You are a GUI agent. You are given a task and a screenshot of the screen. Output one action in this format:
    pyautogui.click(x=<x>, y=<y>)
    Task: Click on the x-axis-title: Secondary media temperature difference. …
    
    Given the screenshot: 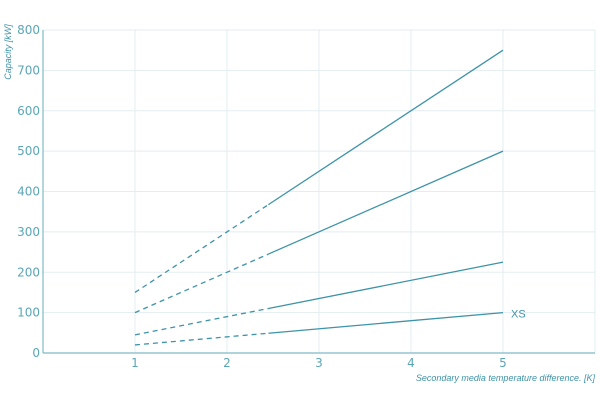 What is the action you would take?
    pyautogui.click(x=506, y=378)
    